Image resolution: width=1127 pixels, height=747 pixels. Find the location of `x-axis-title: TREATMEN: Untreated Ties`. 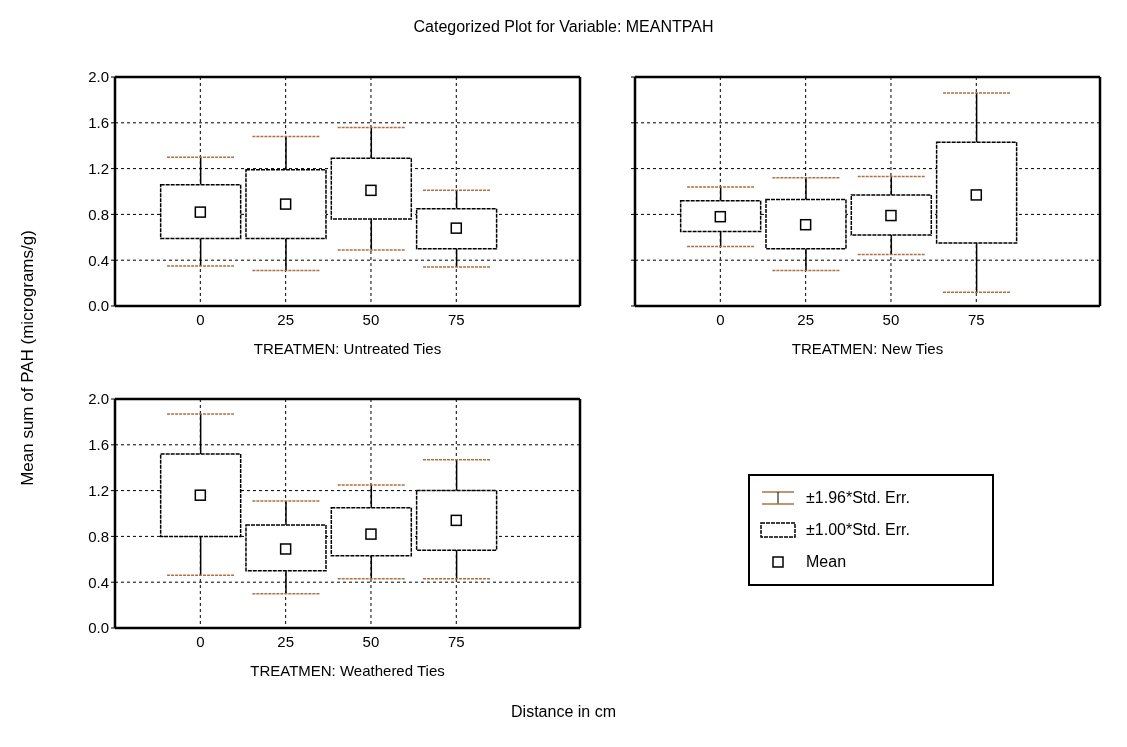

x-axis-title: TREATMEN: Untreated Ties is located at coordinates (347, 348).